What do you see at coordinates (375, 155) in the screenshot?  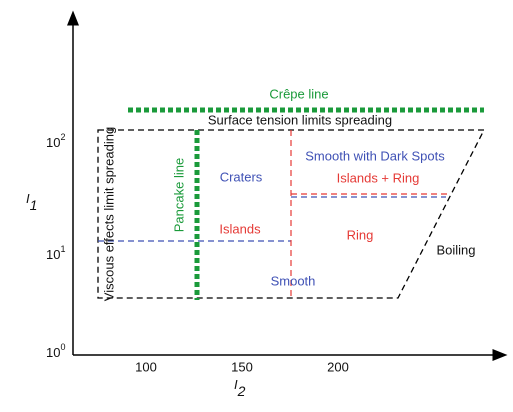 I see `region-label: Smooth with Dark Spots` at bounding box center [375, 155].